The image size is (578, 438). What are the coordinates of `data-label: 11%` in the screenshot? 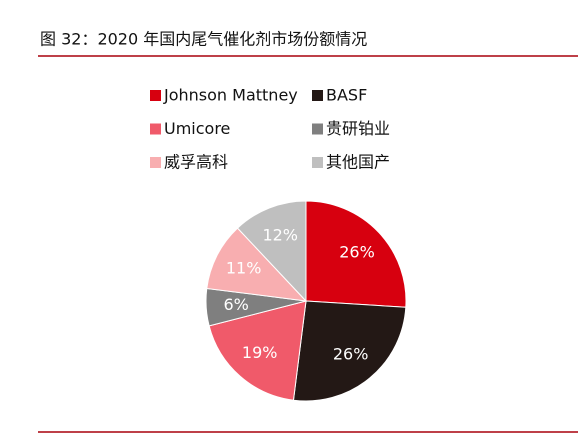 It's located at (244, 268).